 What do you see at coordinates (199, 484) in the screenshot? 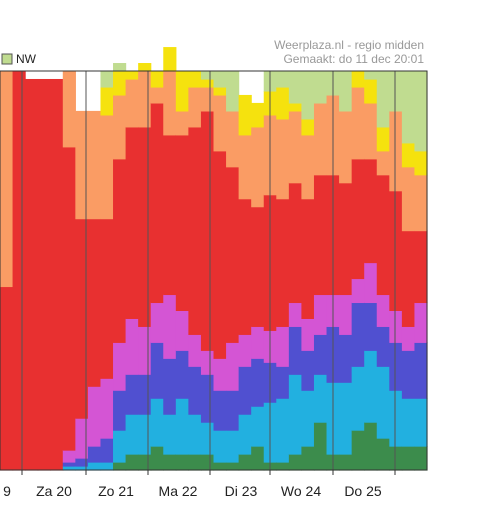
I see `x-axis-ticks: 9 Za 20 Zo 21 Ma 22 Di 23 Wo 24 Do 25` at bounding box center [199, 484].